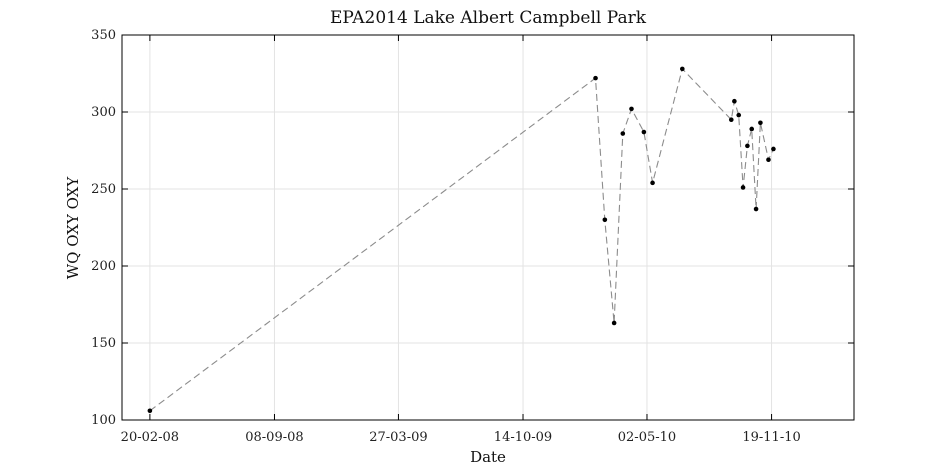 This screenshot has width=945, height=472. What do you see at coordinates (274, 437) in the screenshot?
I see `x-tick-label: 08-09-08` at bounding box center [274, 437].